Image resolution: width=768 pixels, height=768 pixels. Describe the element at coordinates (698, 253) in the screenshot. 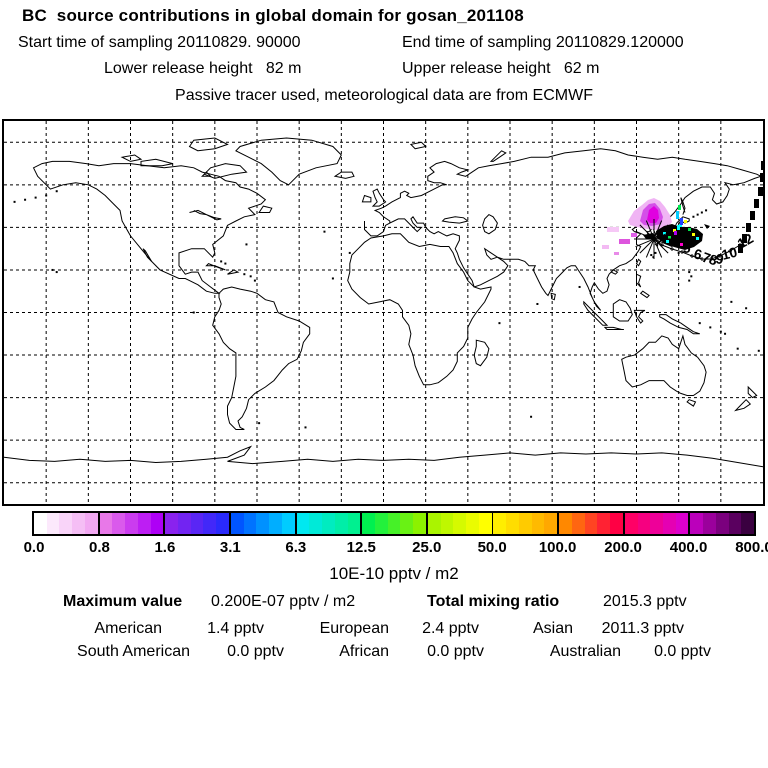

I see `trajectory-hour-label: 6` at that location.